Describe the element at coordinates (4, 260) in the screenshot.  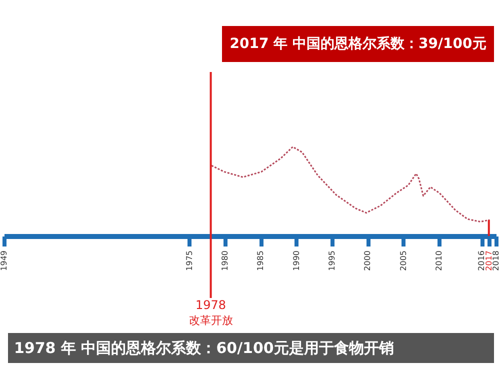
I see `x-tick-label: 1949` at that location.